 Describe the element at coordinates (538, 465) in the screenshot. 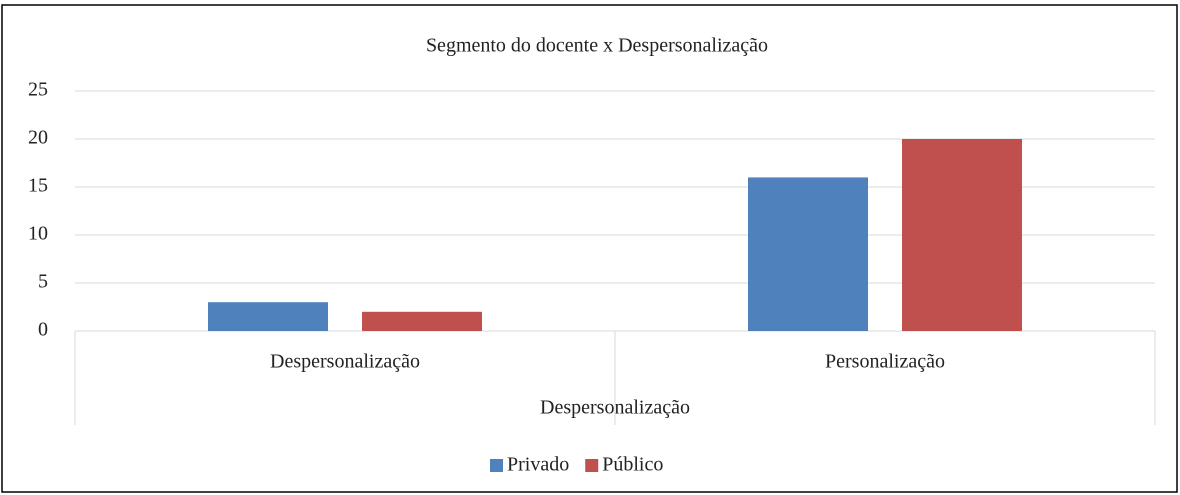

I see `legend-label: Privado` at that location.